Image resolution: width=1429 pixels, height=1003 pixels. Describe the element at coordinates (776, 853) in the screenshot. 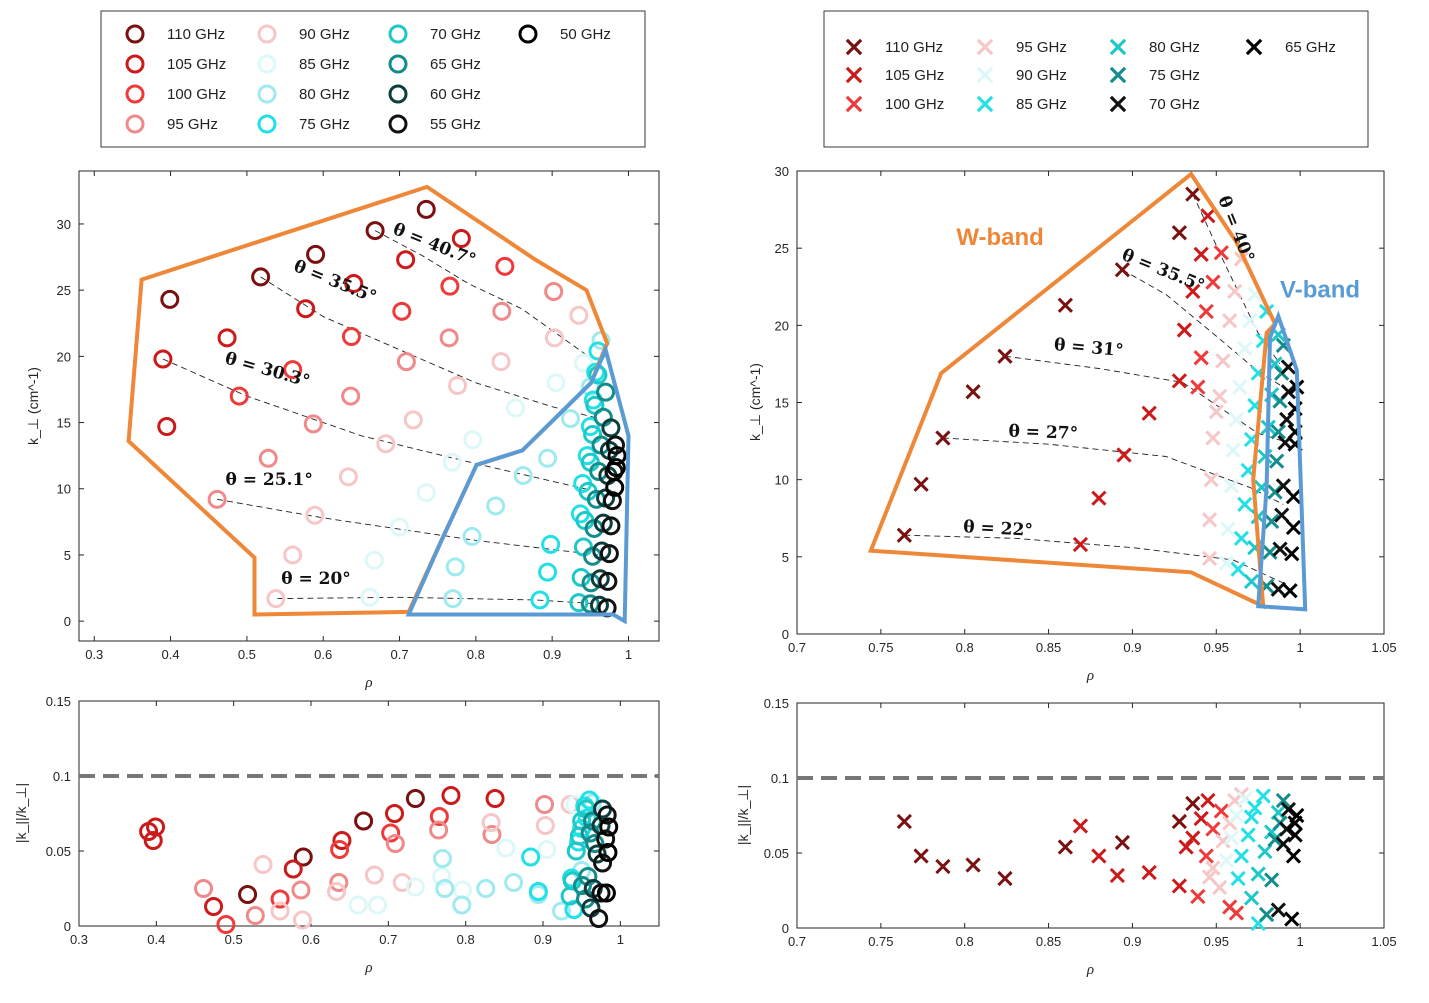

I see `y-tick-label: 0.05` at that location.